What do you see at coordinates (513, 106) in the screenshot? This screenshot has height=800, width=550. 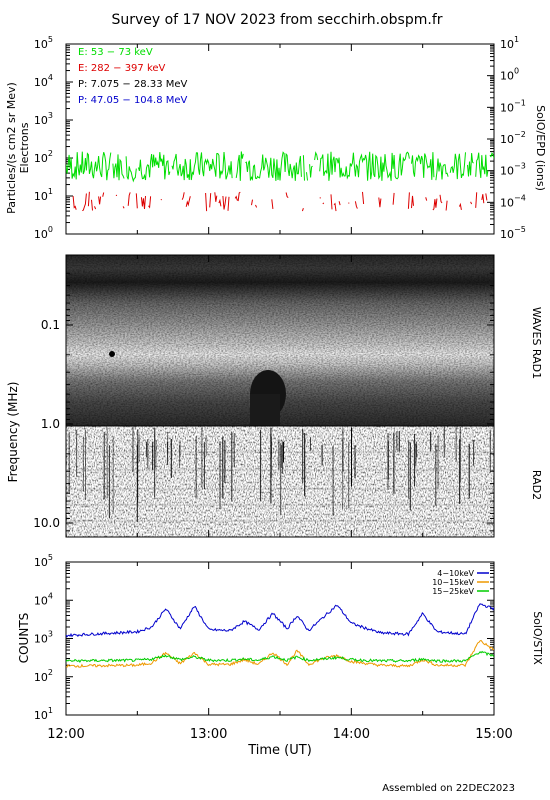 I see `epd-right-tick-label: 10⁻¹` at bounding box center [513, 106].